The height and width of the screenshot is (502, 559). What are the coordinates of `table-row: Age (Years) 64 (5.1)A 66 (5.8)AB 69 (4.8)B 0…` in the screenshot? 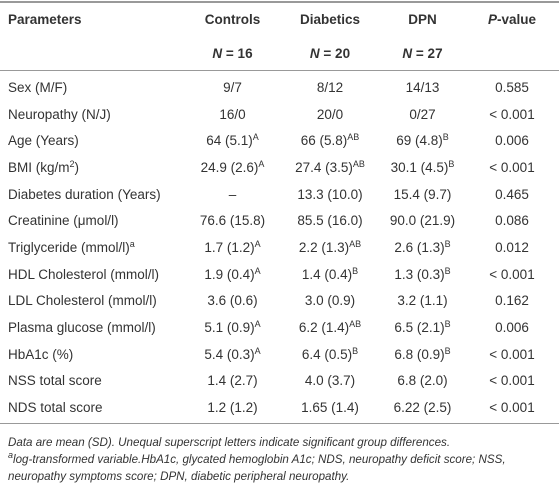 It's located at (279, 140).